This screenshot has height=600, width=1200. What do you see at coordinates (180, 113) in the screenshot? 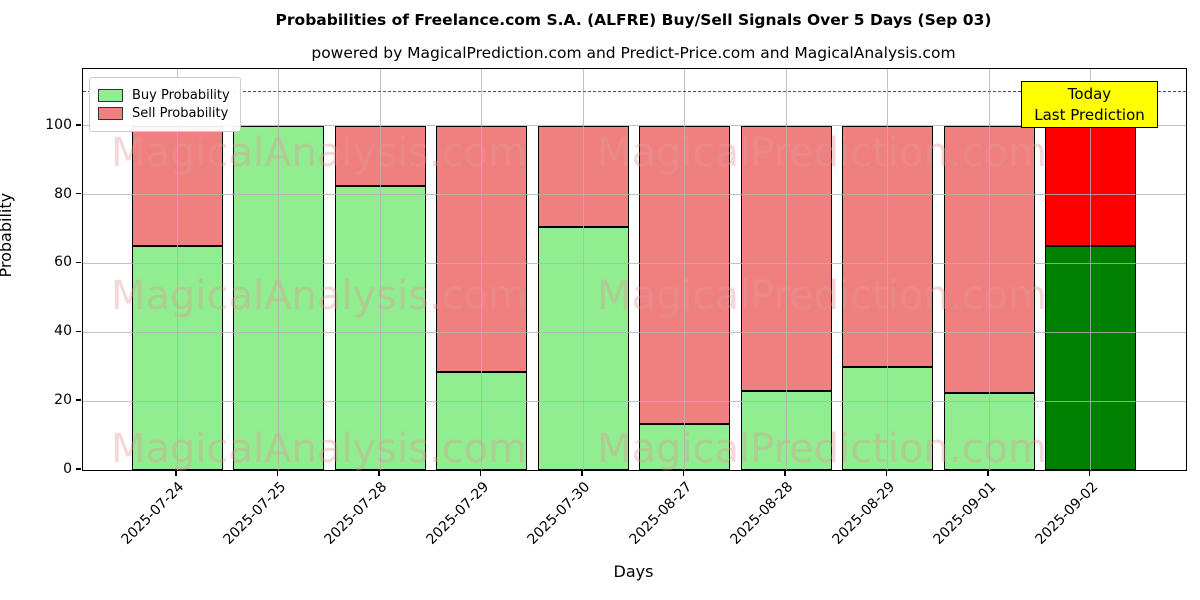
I see `legend-label: Sell Probability` at bounding box center [180, 113].